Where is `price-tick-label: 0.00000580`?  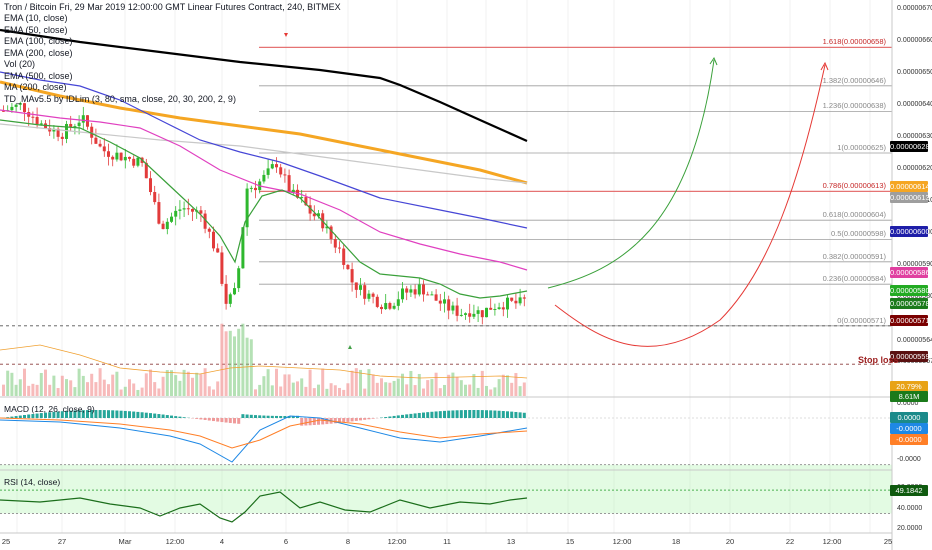 price-tick-label: 0.00000580 is located at coordinates (914, 296).